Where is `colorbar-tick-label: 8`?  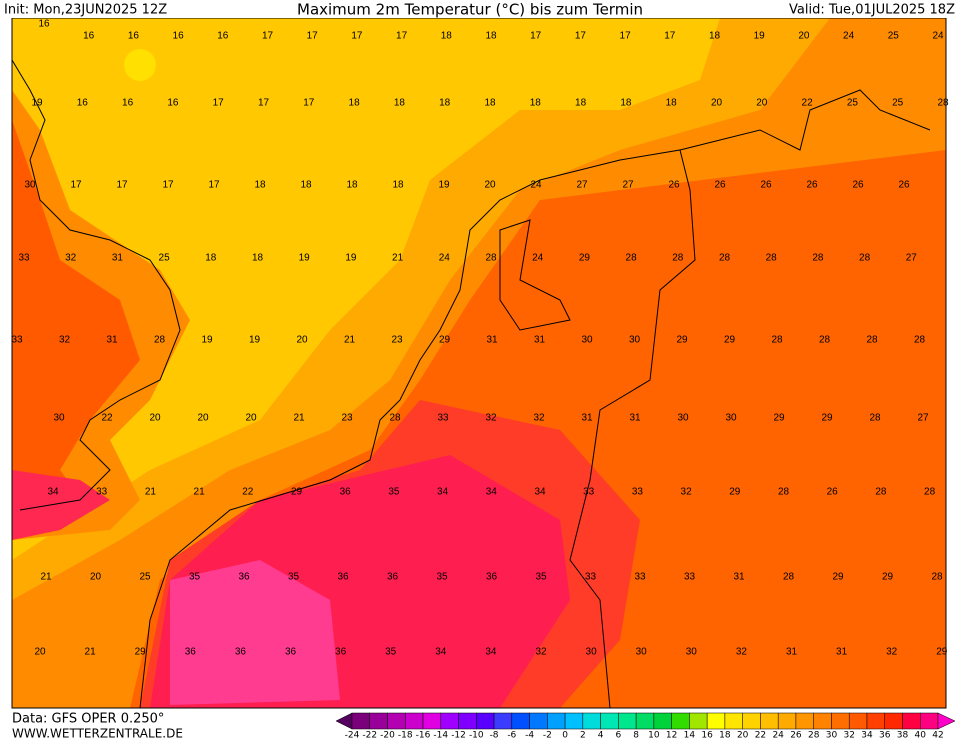 colorbar-tick-label: 8 is located at coordinates (636, 736).